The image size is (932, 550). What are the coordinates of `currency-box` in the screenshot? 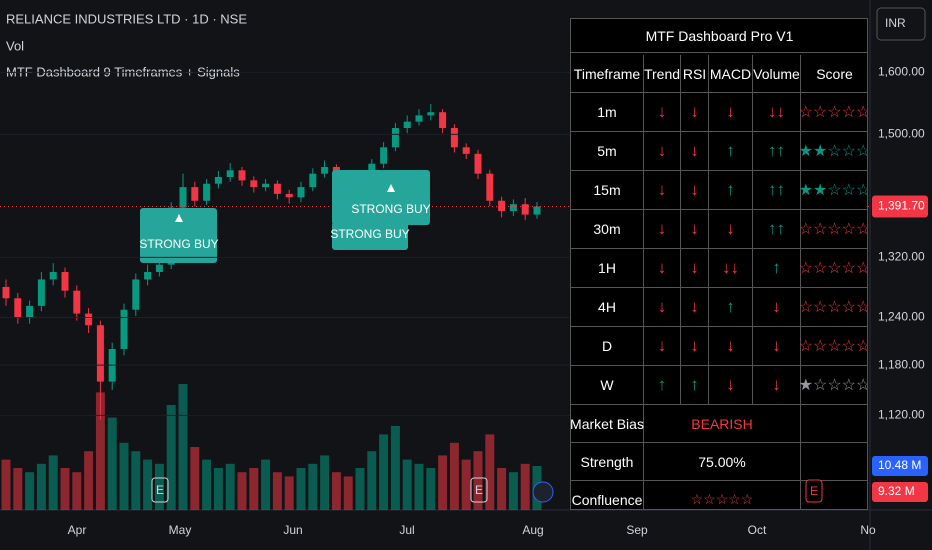 It's located at (901, 24).